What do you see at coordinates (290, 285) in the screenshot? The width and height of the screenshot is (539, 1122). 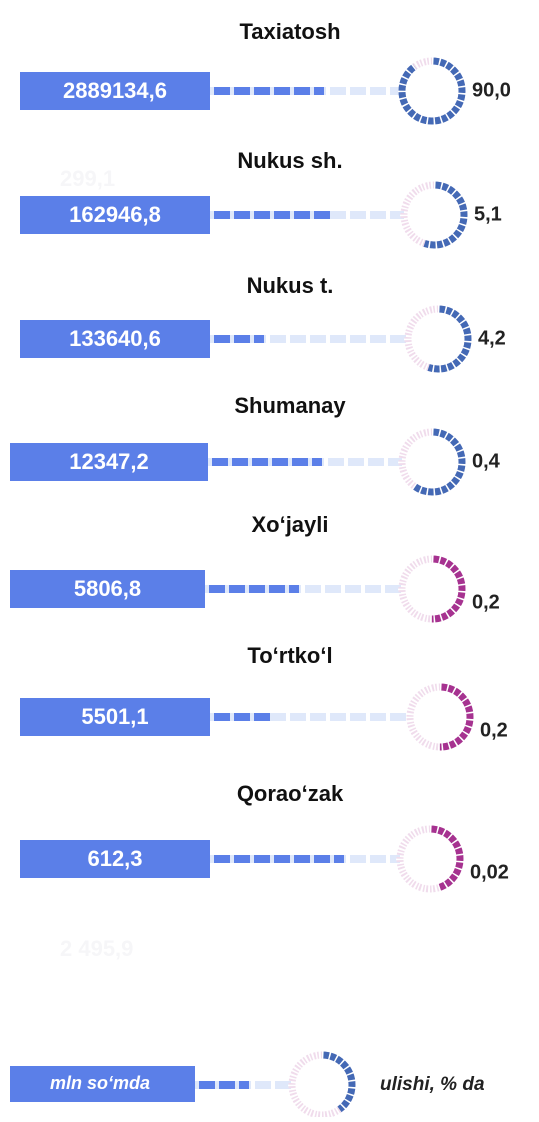 I see `district-name: Nukus t.` at bounding box center [290, 285].